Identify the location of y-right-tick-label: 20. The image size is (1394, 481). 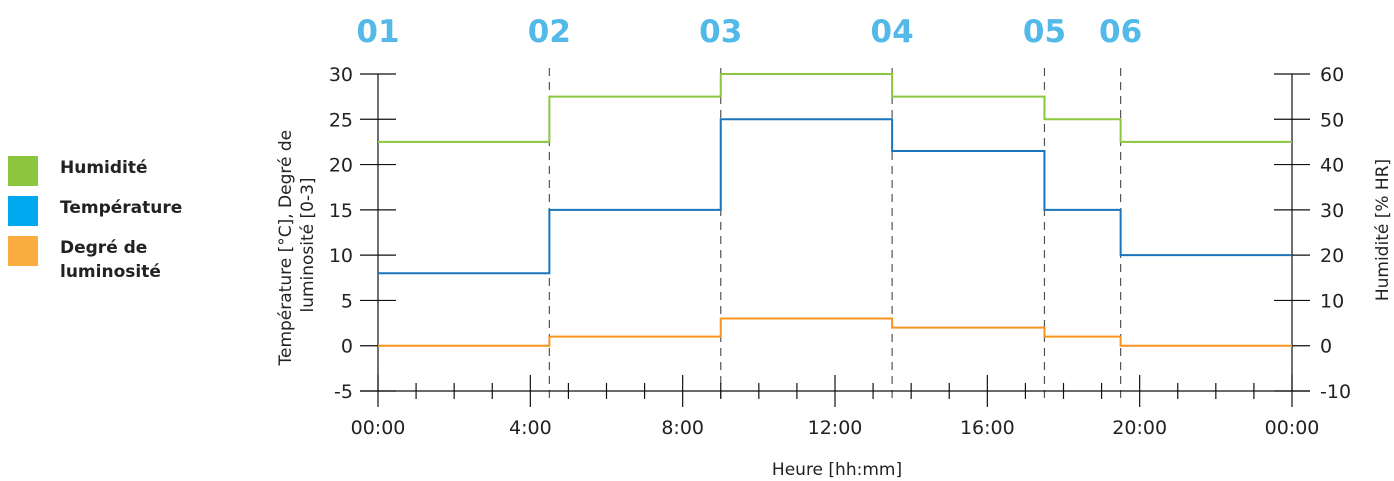
(1332, 256).